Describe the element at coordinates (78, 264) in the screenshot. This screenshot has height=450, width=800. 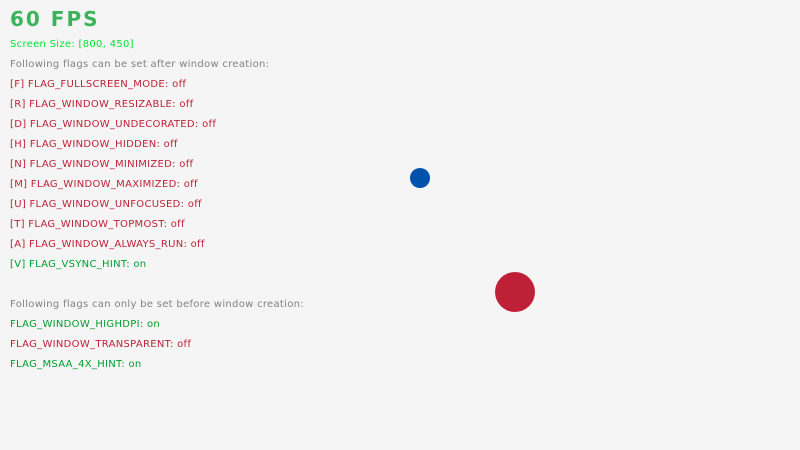
I see `flag-status-line: [V] FLAG_VSYNC_HINT: on` at that location.